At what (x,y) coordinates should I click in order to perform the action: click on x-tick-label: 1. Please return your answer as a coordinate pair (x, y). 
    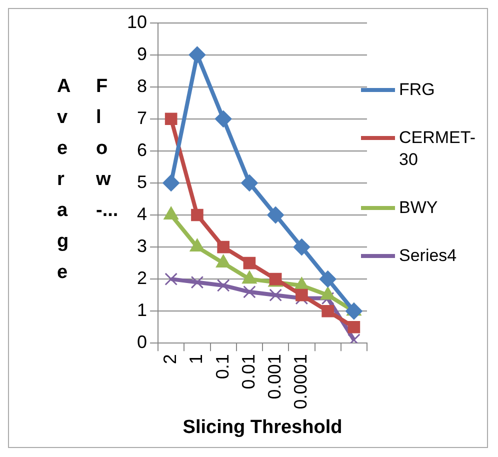
    Looking at the image, I should click on (196, 359).